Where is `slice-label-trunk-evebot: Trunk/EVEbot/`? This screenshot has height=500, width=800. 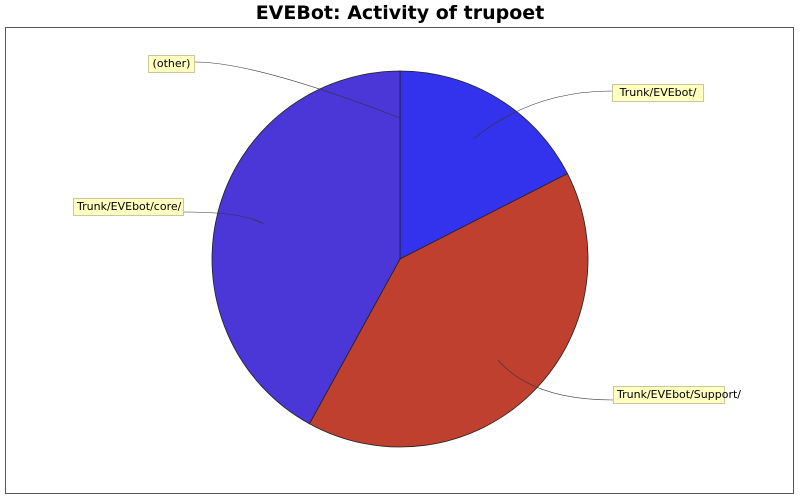 slice-label-trunk-evebot: Trunk/EVEbot/ is located at coordinates (658, 93).